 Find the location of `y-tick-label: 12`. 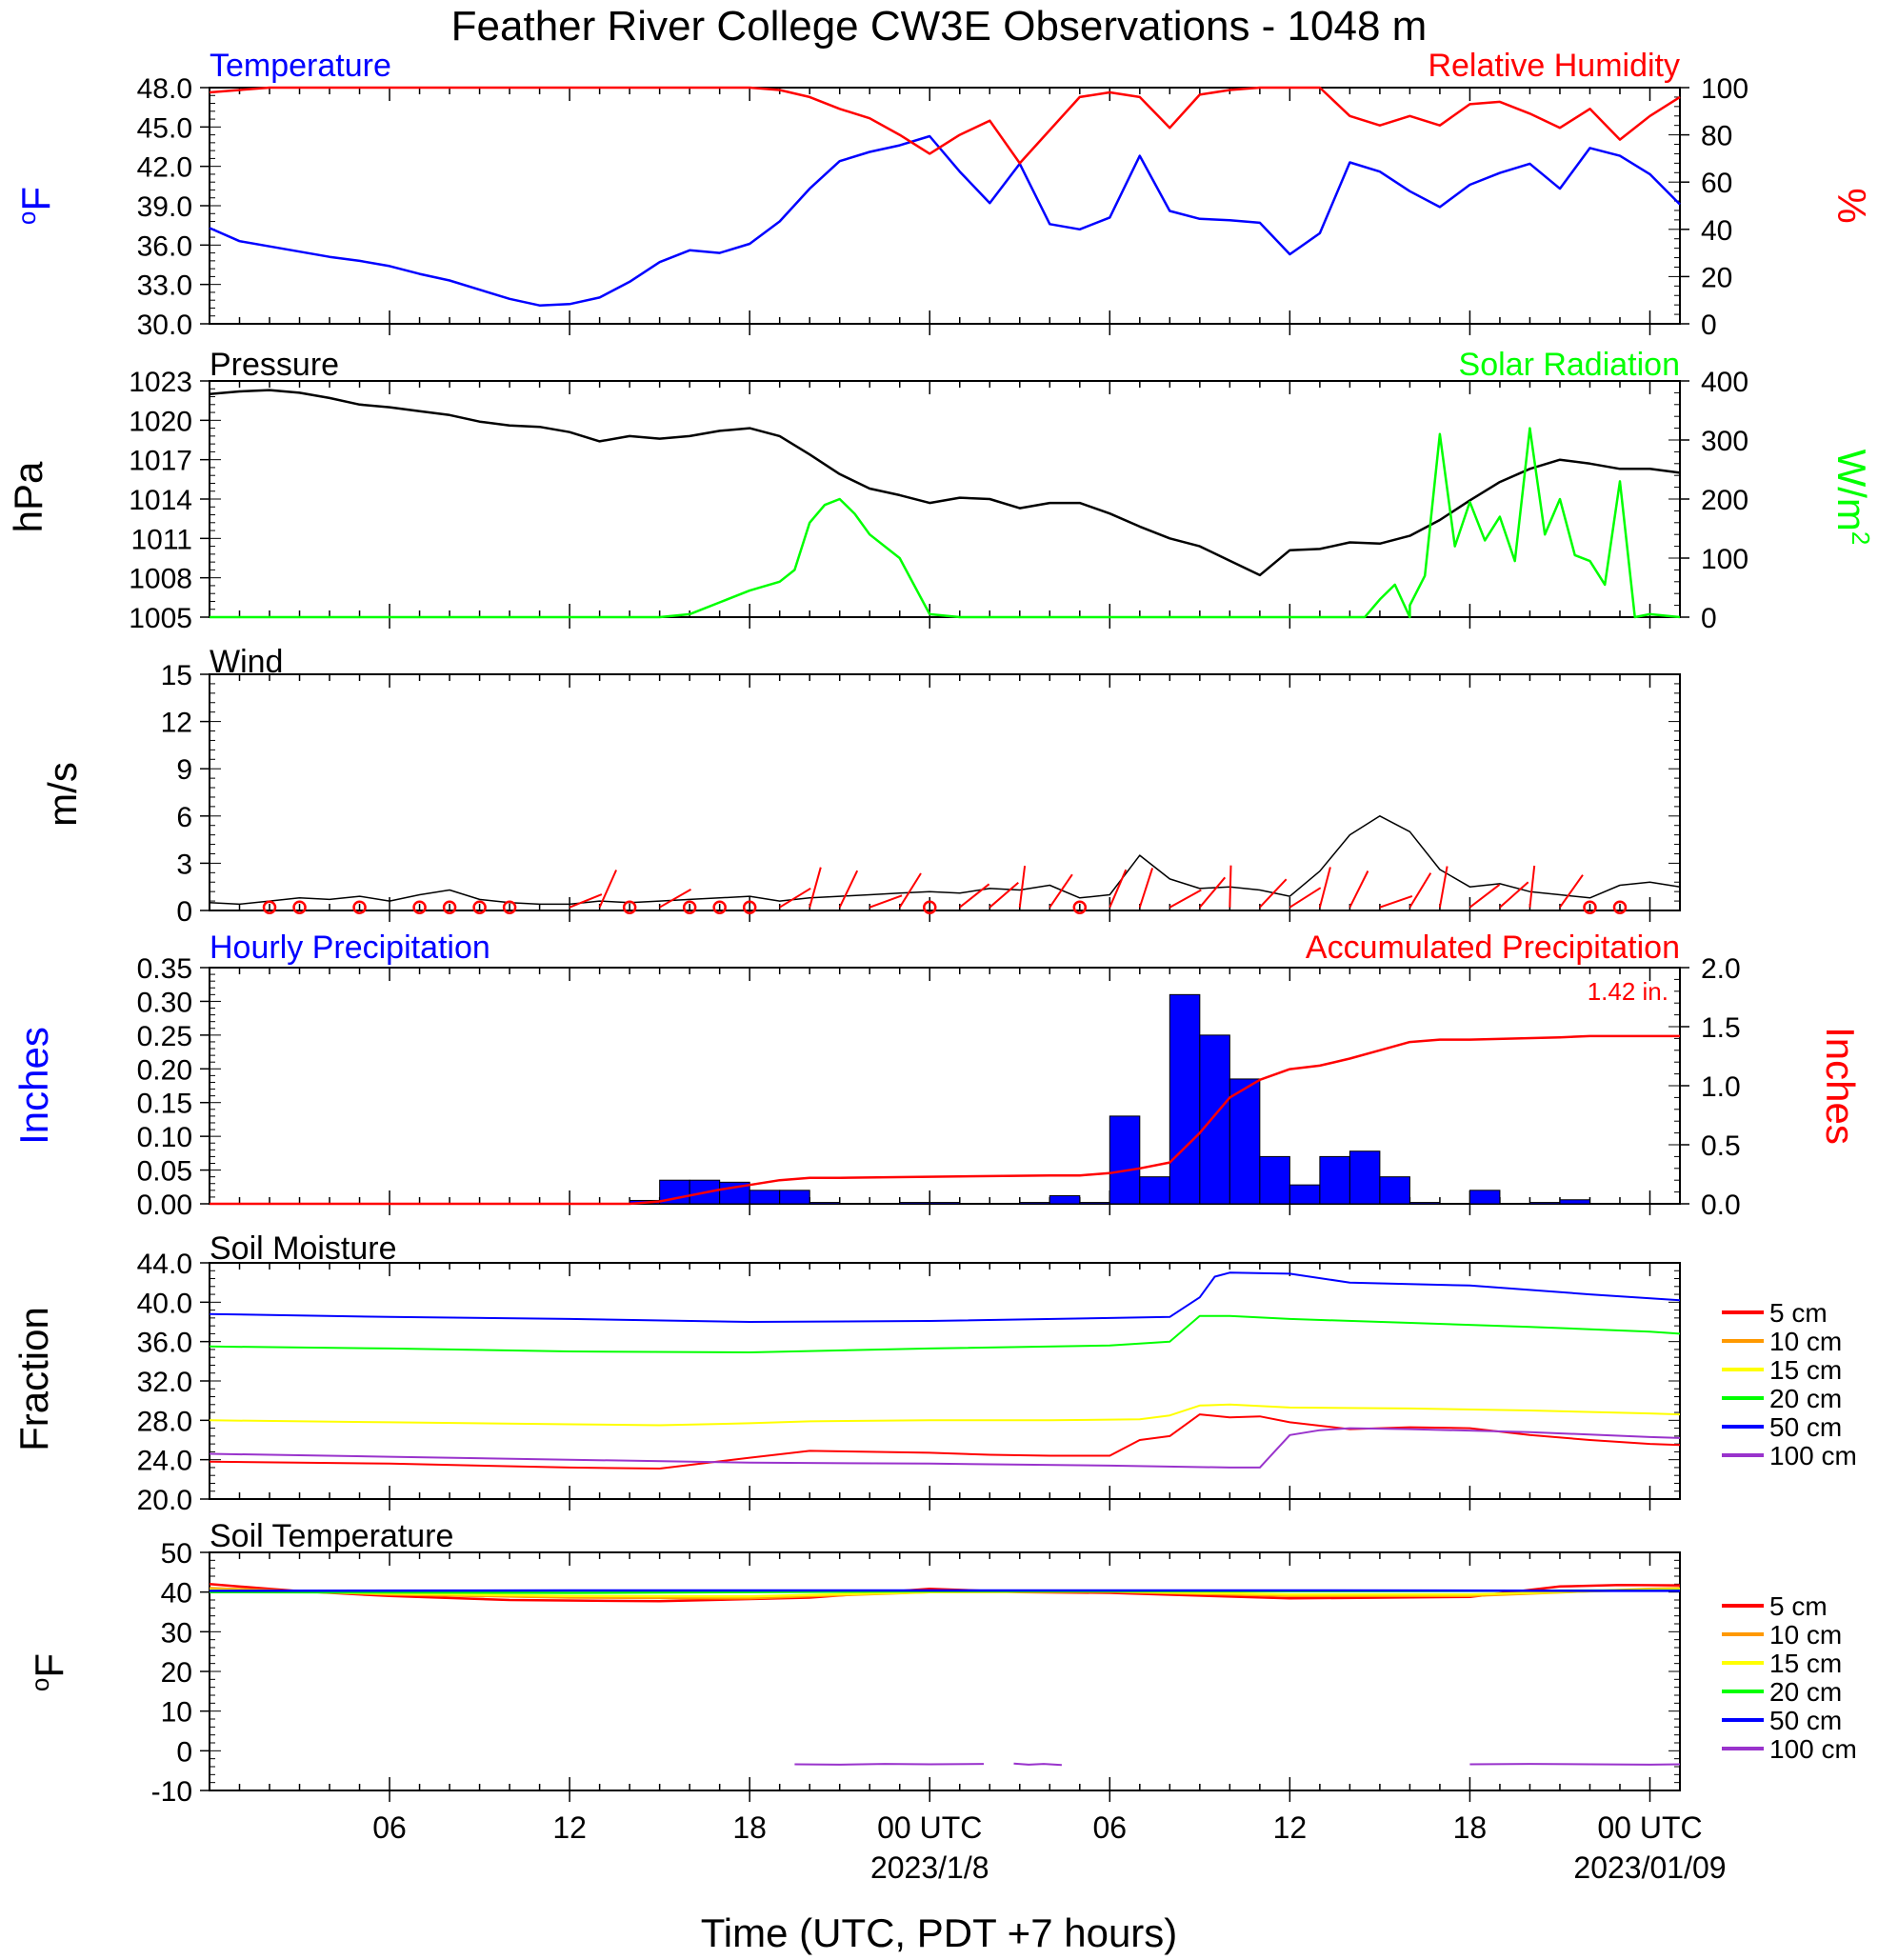

y-tick-label: 12 is located at coordinates (176, 723).